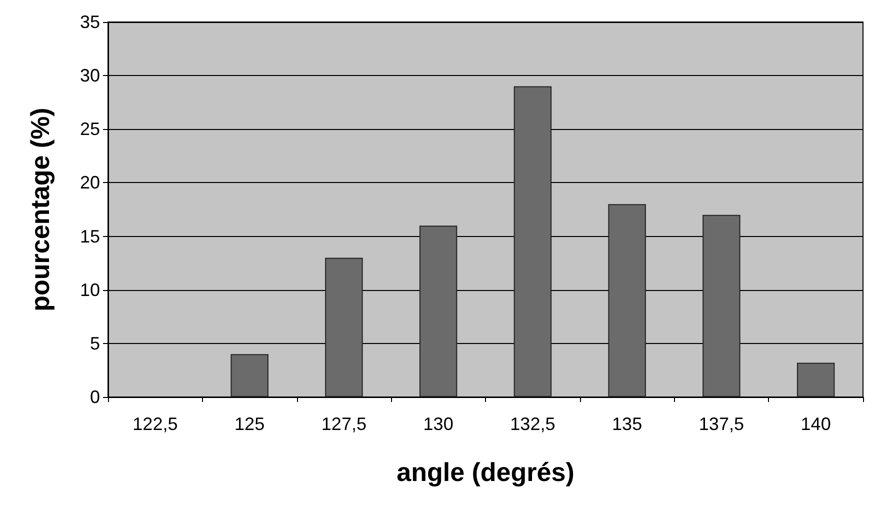  What do you see at coordinates (155, 424) in the screenshot?
I see `x-tick-label: 122,5` at bounding box center [155, 424].